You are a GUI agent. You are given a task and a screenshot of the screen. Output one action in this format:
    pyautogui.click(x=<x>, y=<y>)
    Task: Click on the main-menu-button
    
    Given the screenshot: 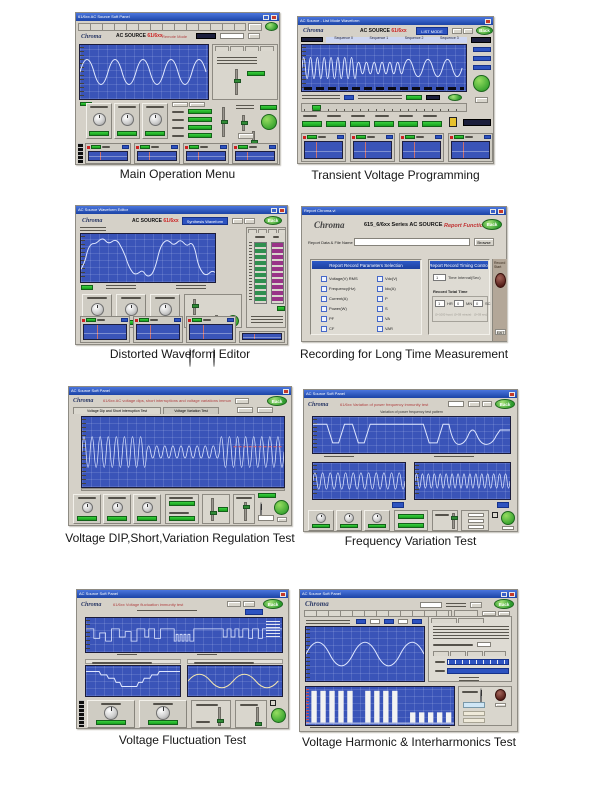 What is the action you would take?
    pyautogui.click(x=246, y=136)
    